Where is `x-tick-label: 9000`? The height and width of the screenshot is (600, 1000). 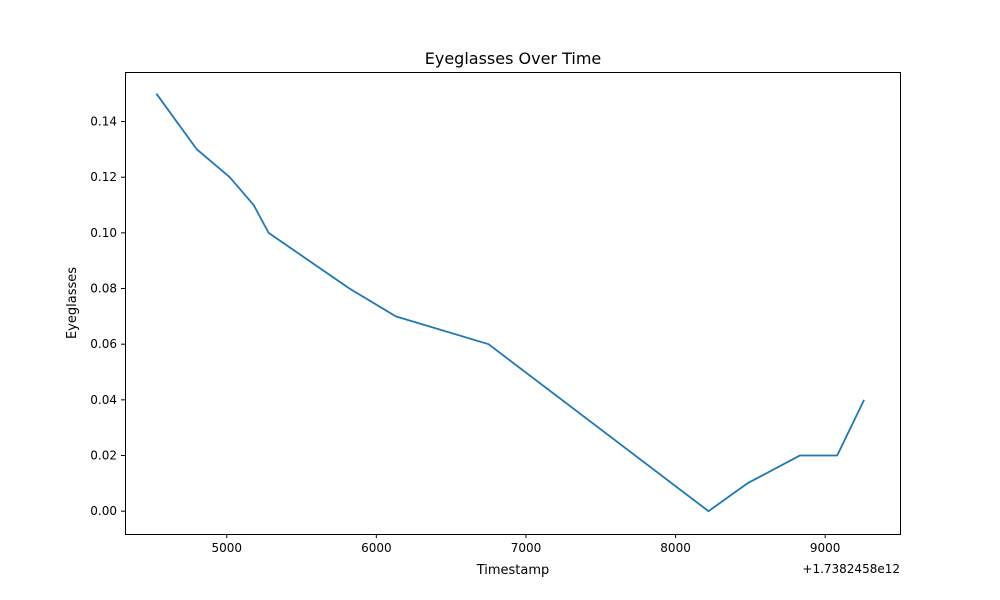 x-tick-label: 9000 is located at coordinates (825, 548).